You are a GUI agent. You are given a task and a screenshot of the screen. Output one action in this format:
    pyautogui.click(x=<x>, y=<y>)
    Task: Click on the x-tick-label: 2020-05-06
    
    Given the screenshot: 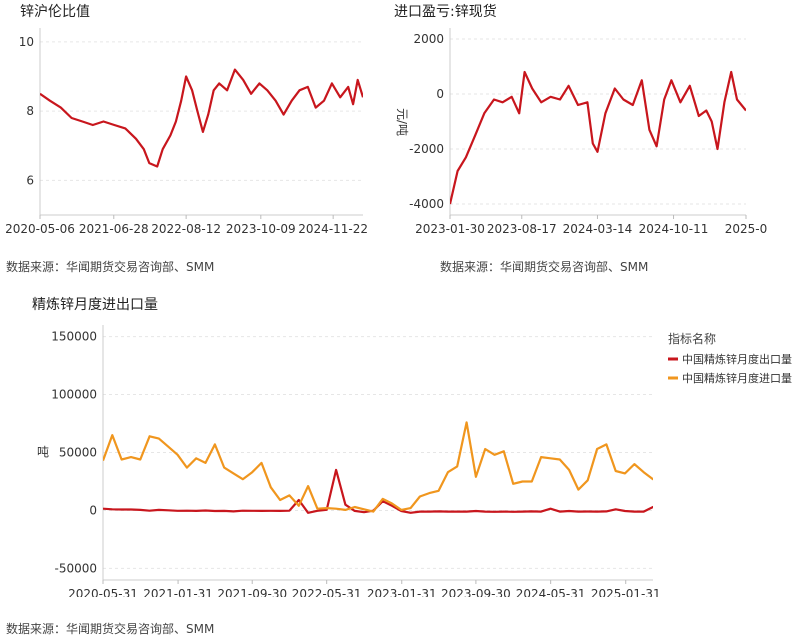 What is the action you would take?
    pyautogui.click(x=40, y=229)
    